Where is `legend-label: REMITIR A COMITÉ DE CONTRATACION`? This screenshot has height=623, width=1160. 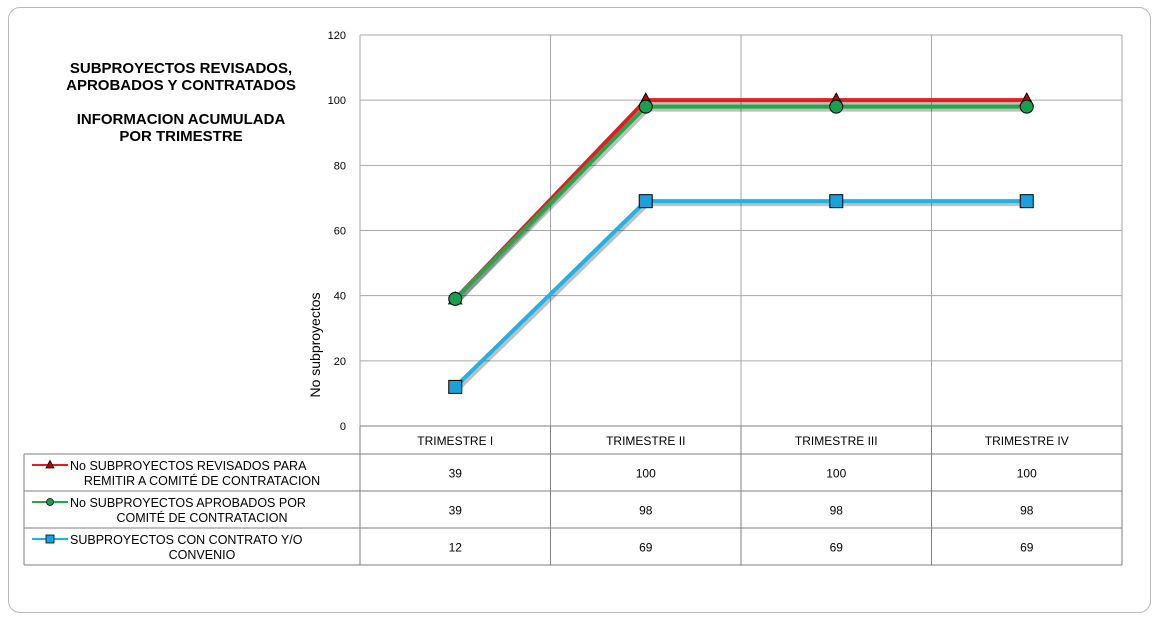 legend-label: REMITIR A COMITÉ DE CONTRATACION is located at coordinates (202, 480).